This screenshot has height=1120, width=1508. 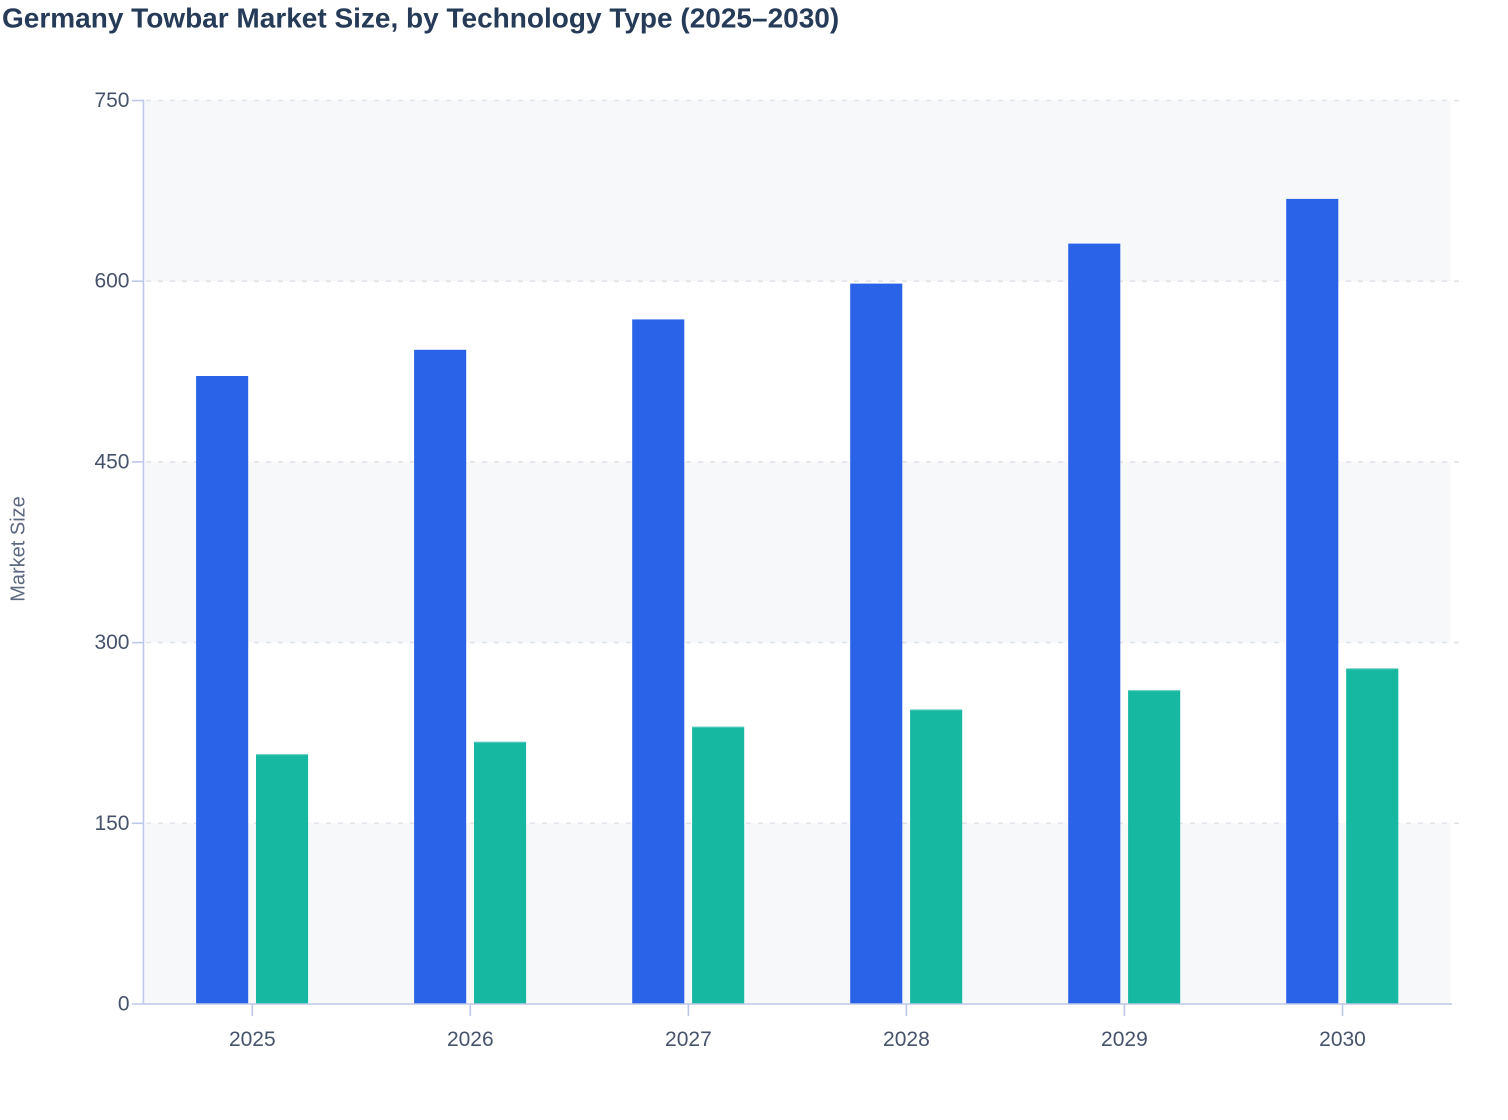 I want to click on svg-text: 2029, so click(x=1124, y=1039).